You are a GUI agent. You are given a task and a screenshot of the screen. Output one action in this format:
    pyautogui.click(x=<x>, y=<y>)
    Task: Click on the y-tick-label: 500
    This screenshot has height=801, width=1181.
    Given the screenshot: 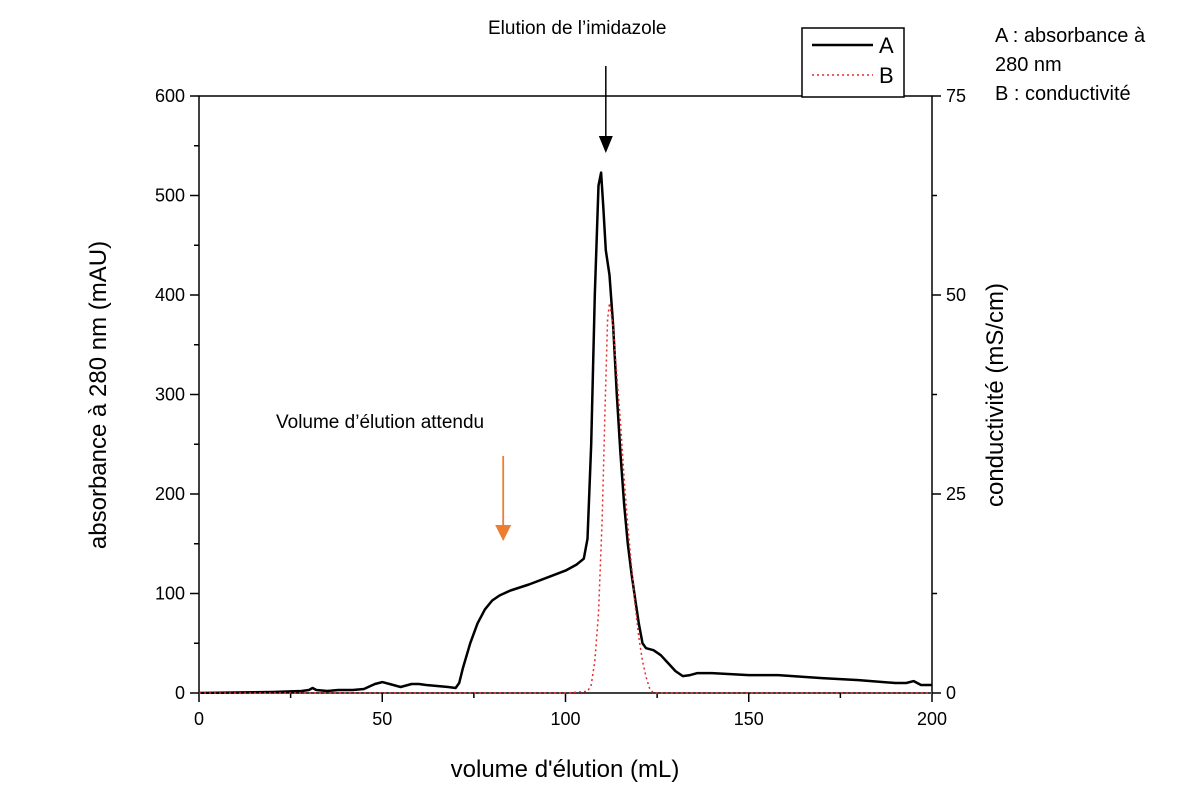 What is the action you would take?
    pyautogui.click(x=170, y=196)
    